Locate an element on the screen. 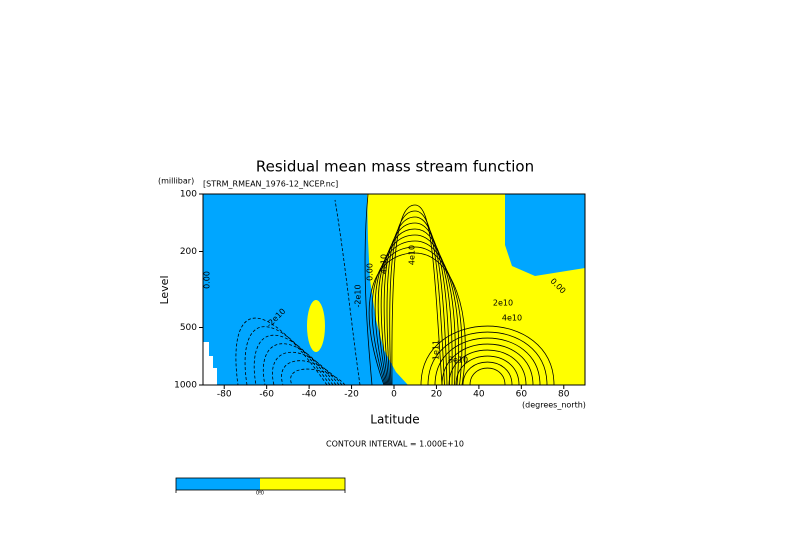 The width and height of the screenshot is (789, 558). x-tick-label: -60 is located at coordinates (266, 395).